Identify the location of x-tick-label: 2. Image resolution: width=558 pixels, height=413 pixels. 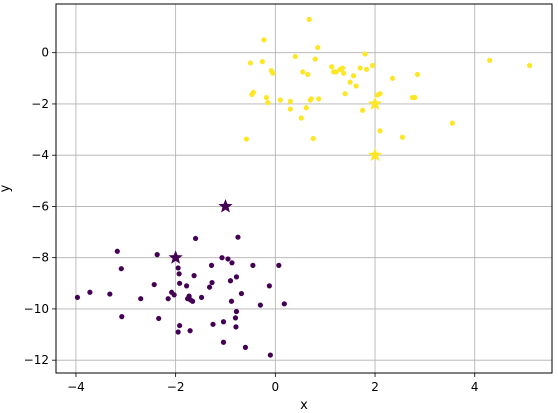
(375, 387).